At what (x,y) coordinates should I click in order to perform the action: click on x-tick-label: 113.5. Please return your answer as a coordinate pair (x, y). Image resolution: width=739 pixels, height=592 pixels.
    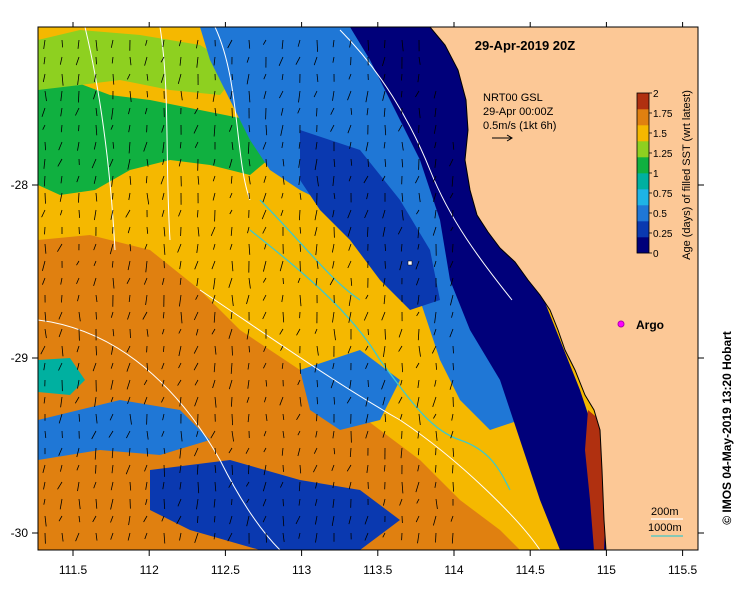
    Looking at the image, I should click on (377, 570).